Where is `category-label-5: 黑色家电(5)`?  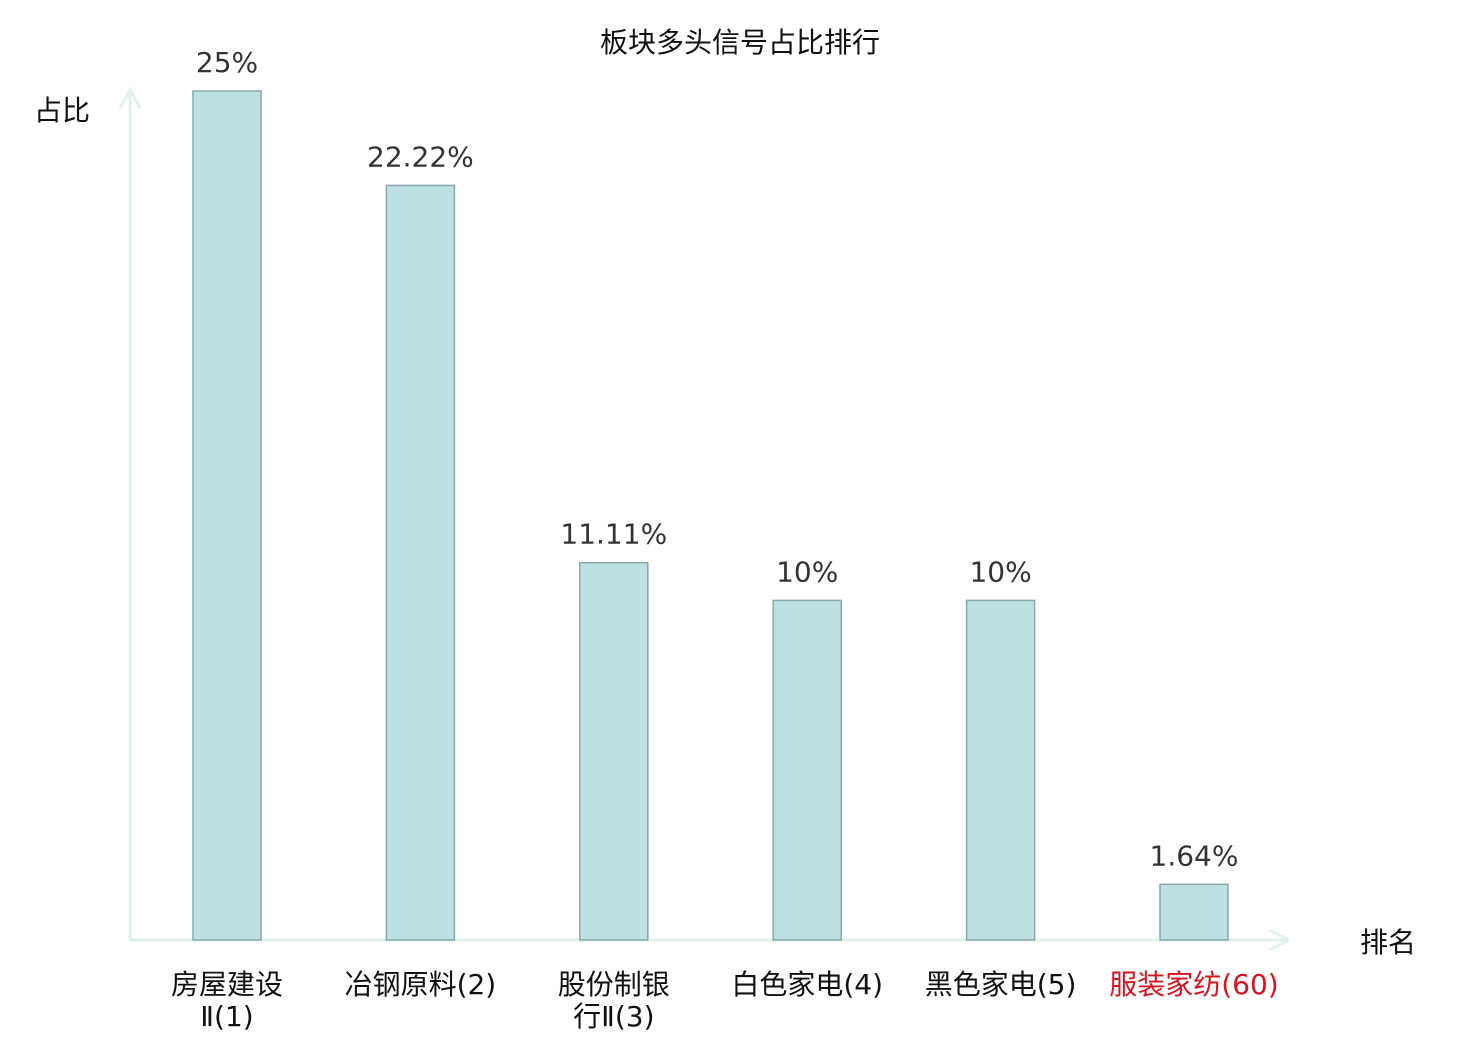
category-label-5: 黑色家电(5) is located at coordinates (1001, 984).